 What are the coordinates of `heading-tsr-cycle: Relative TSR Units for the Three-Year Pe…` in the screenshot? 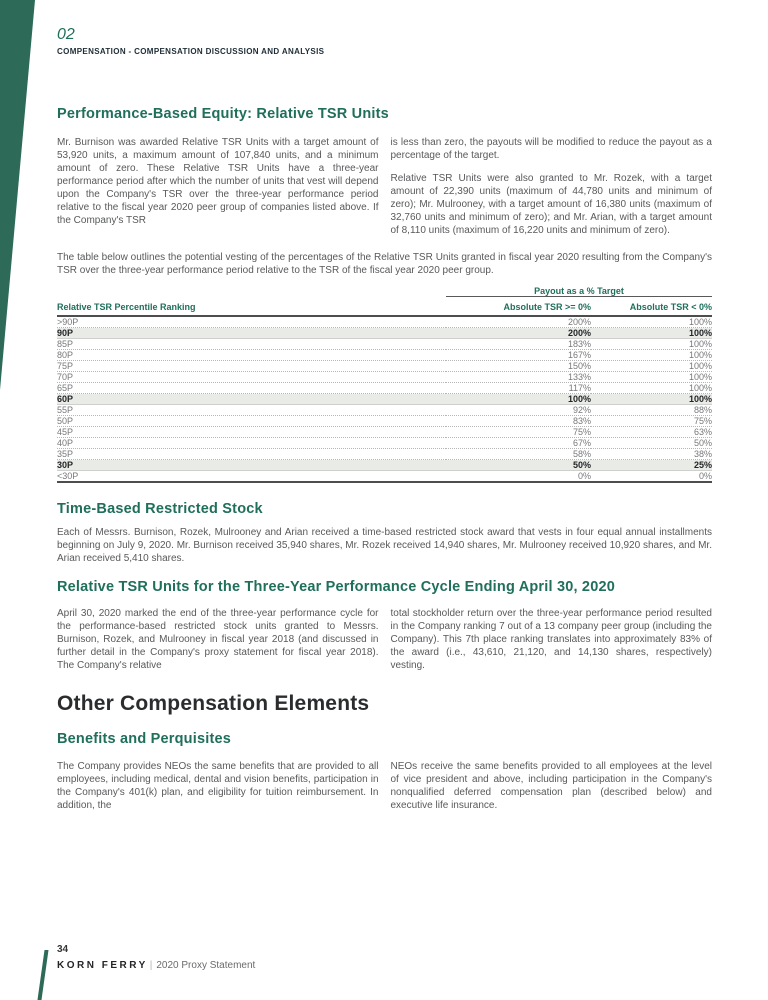 It's located at (336, 587).